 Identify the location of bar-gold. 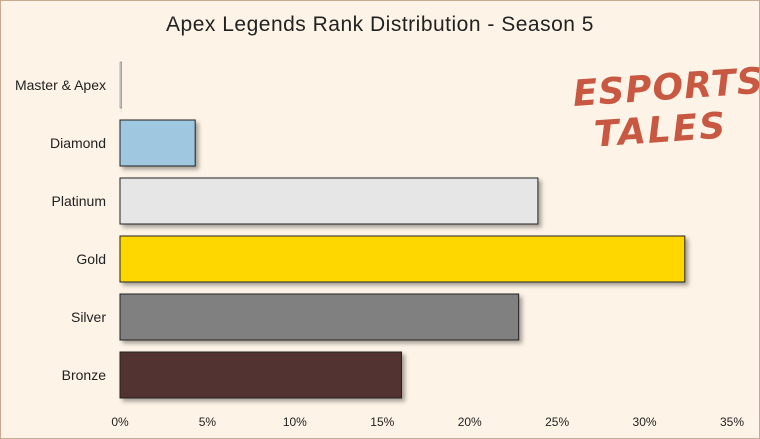
(402, 259).